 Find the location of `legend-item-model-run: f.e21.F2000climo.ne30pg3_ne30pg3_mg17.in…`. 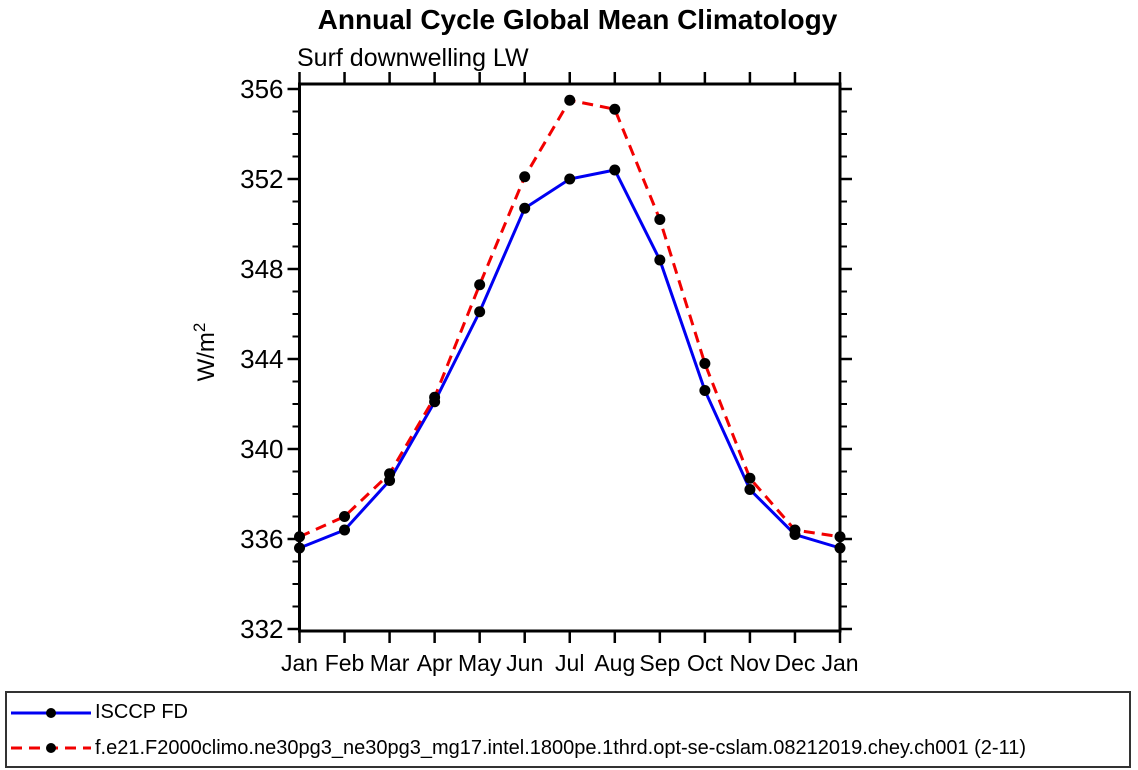

legend-item-model-run: f.e21.F2000climo.ne30pg3_ne30pg3_mg17.in… is located at coordinates (568, 748).